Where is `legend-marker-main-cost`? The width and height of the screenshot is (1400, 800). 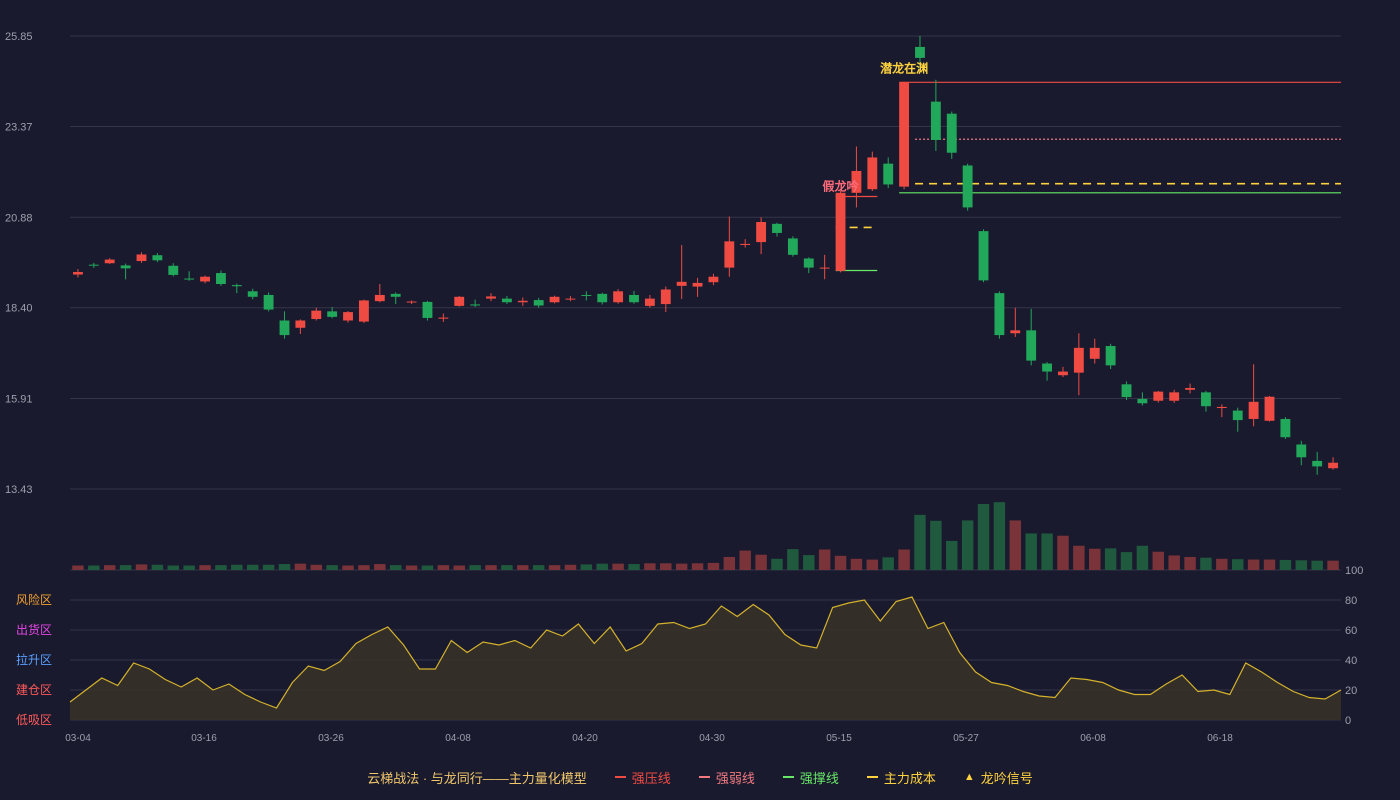 legend-marker-main-cost is located at coordinates (872, 777).